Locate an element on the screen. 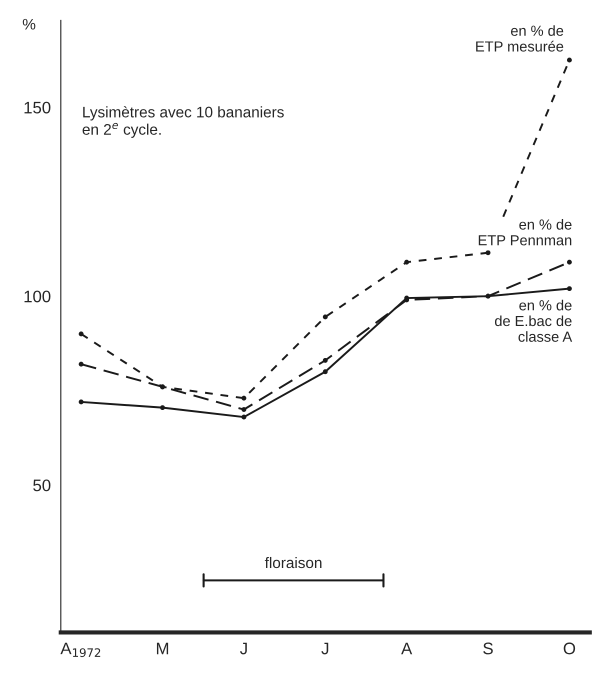 This screenshot has height=680, width=608. y-tick-label: 100 is located at coordinates (37, 296).